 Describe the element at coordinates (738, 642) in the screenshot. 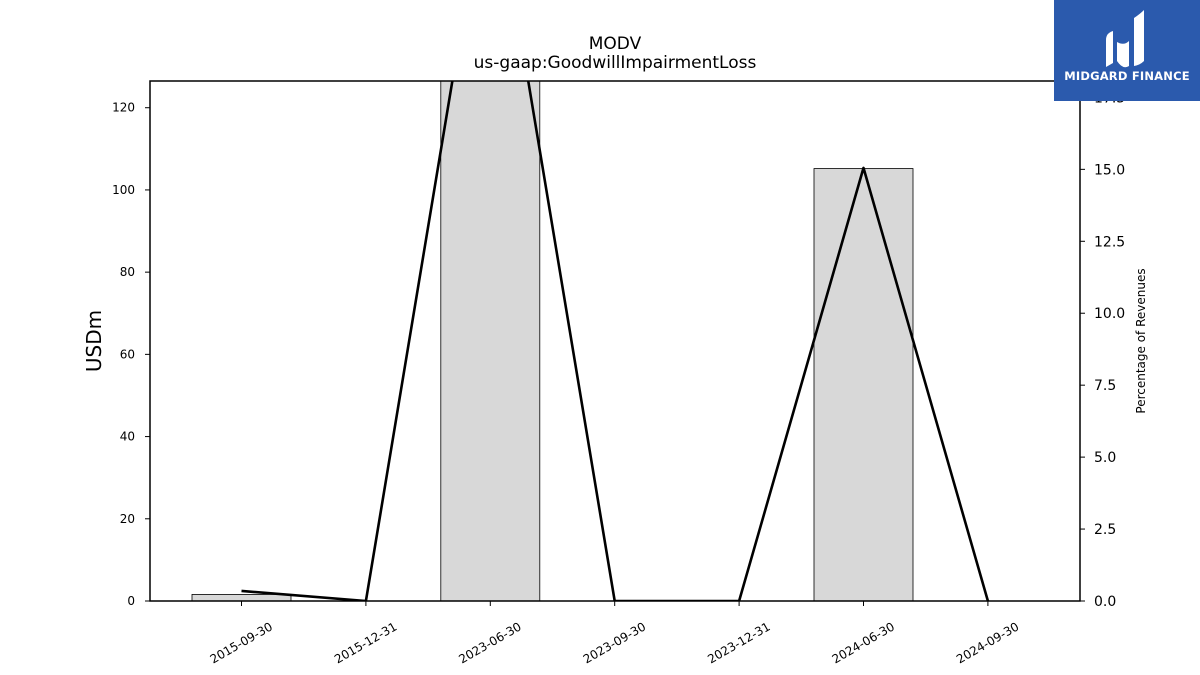

I see `x-tick-label: 2023-12-31` at that location.